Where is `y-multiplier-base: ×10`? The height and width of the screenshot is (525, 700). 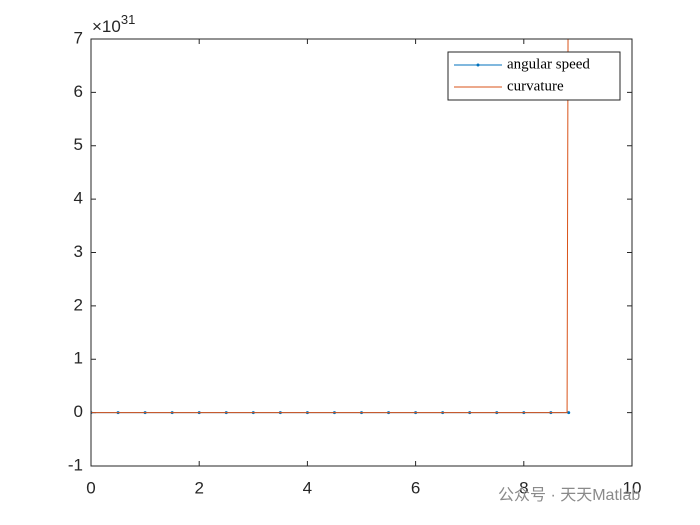 y-multiplier-base: ×10 is located at coordinates (106, 26).